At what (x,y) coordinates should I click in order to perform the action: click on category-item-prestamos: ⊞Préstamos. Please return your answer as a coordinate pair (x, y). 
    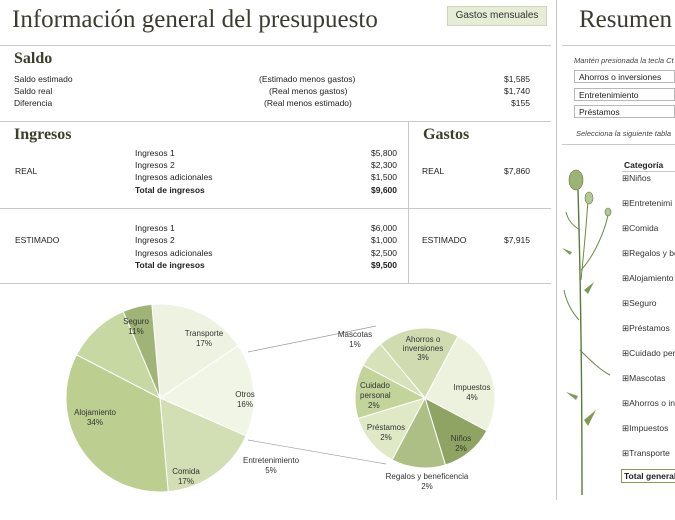
    Looking at the image, I should click on (646, 328).